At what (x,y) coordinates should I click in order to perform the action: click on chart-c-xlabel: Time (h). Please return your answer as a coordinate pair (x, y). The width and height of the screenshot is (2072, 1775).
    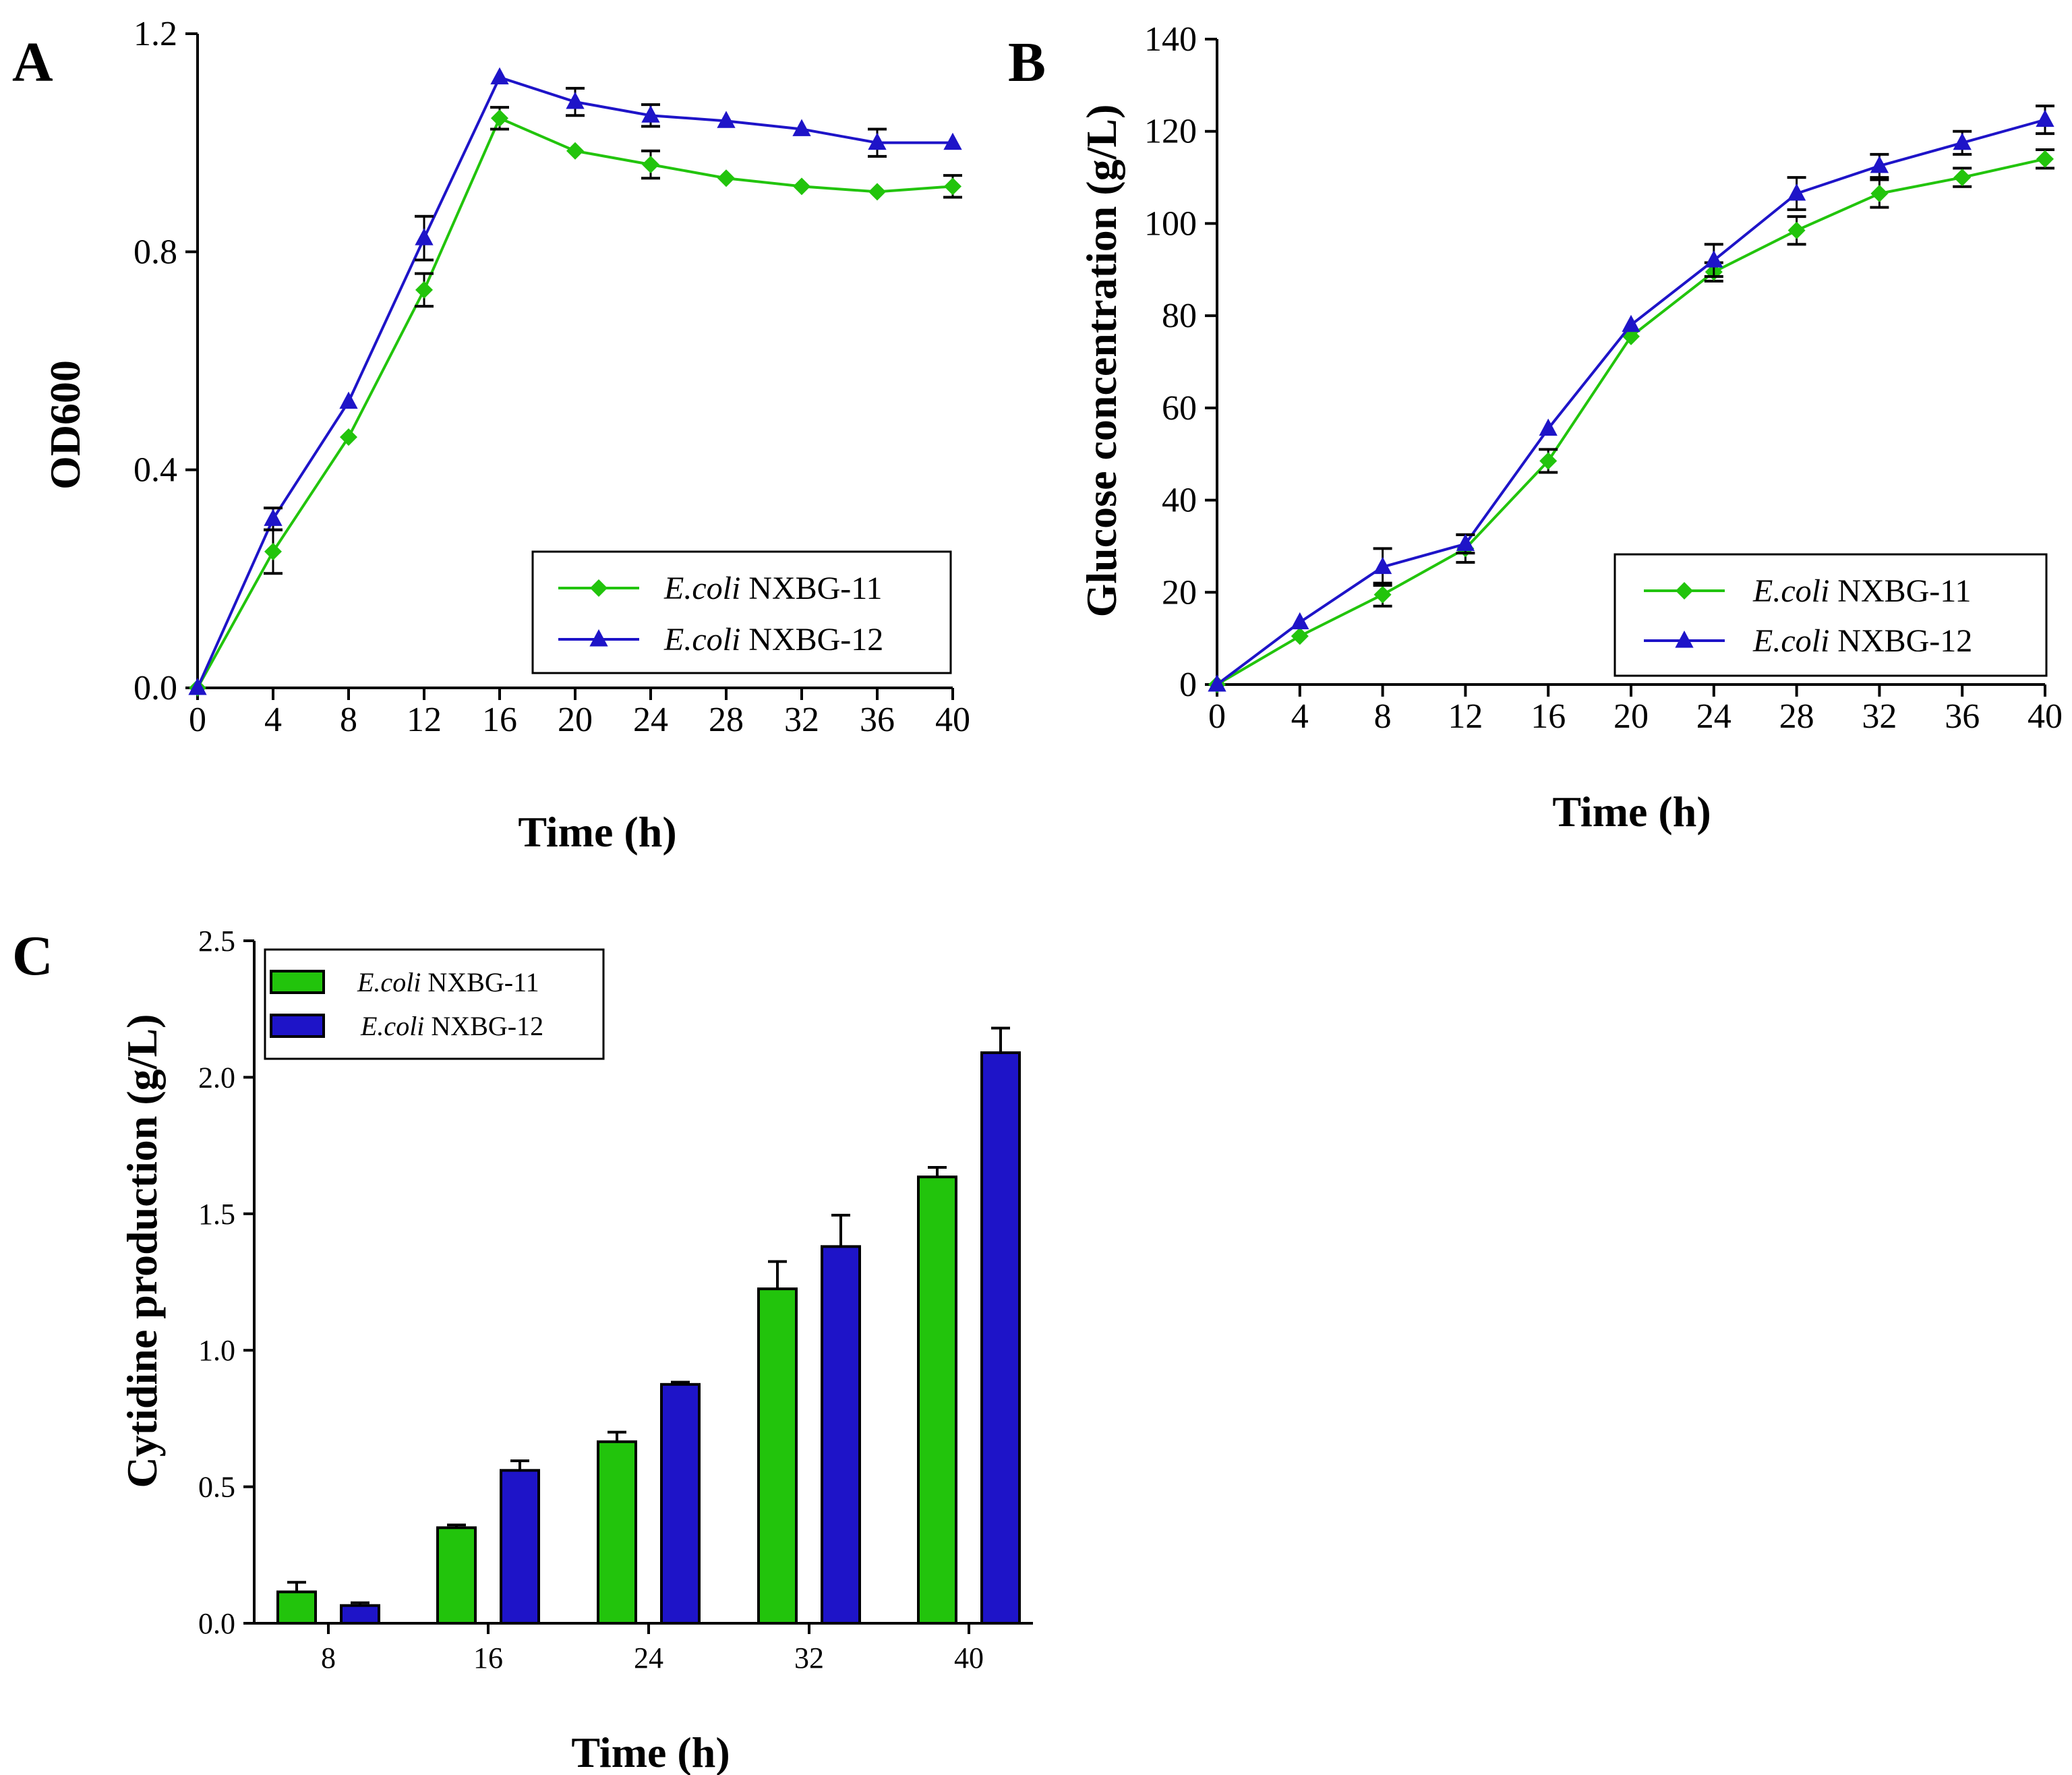
    Looking at the image, I should click on (650, 1752).